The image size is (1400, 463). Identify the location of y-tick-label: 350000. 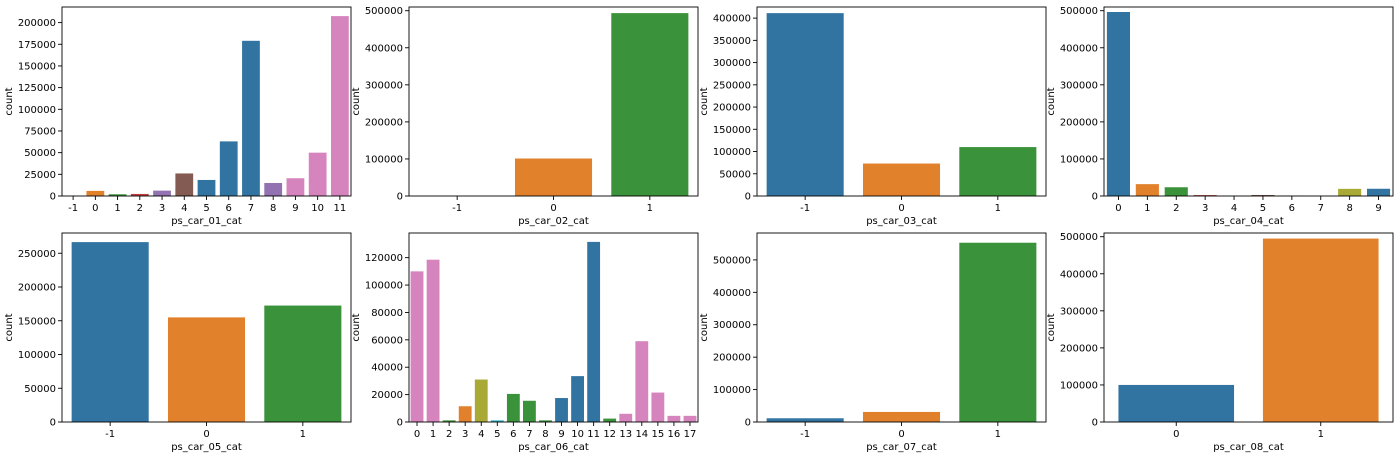
(732, 41).